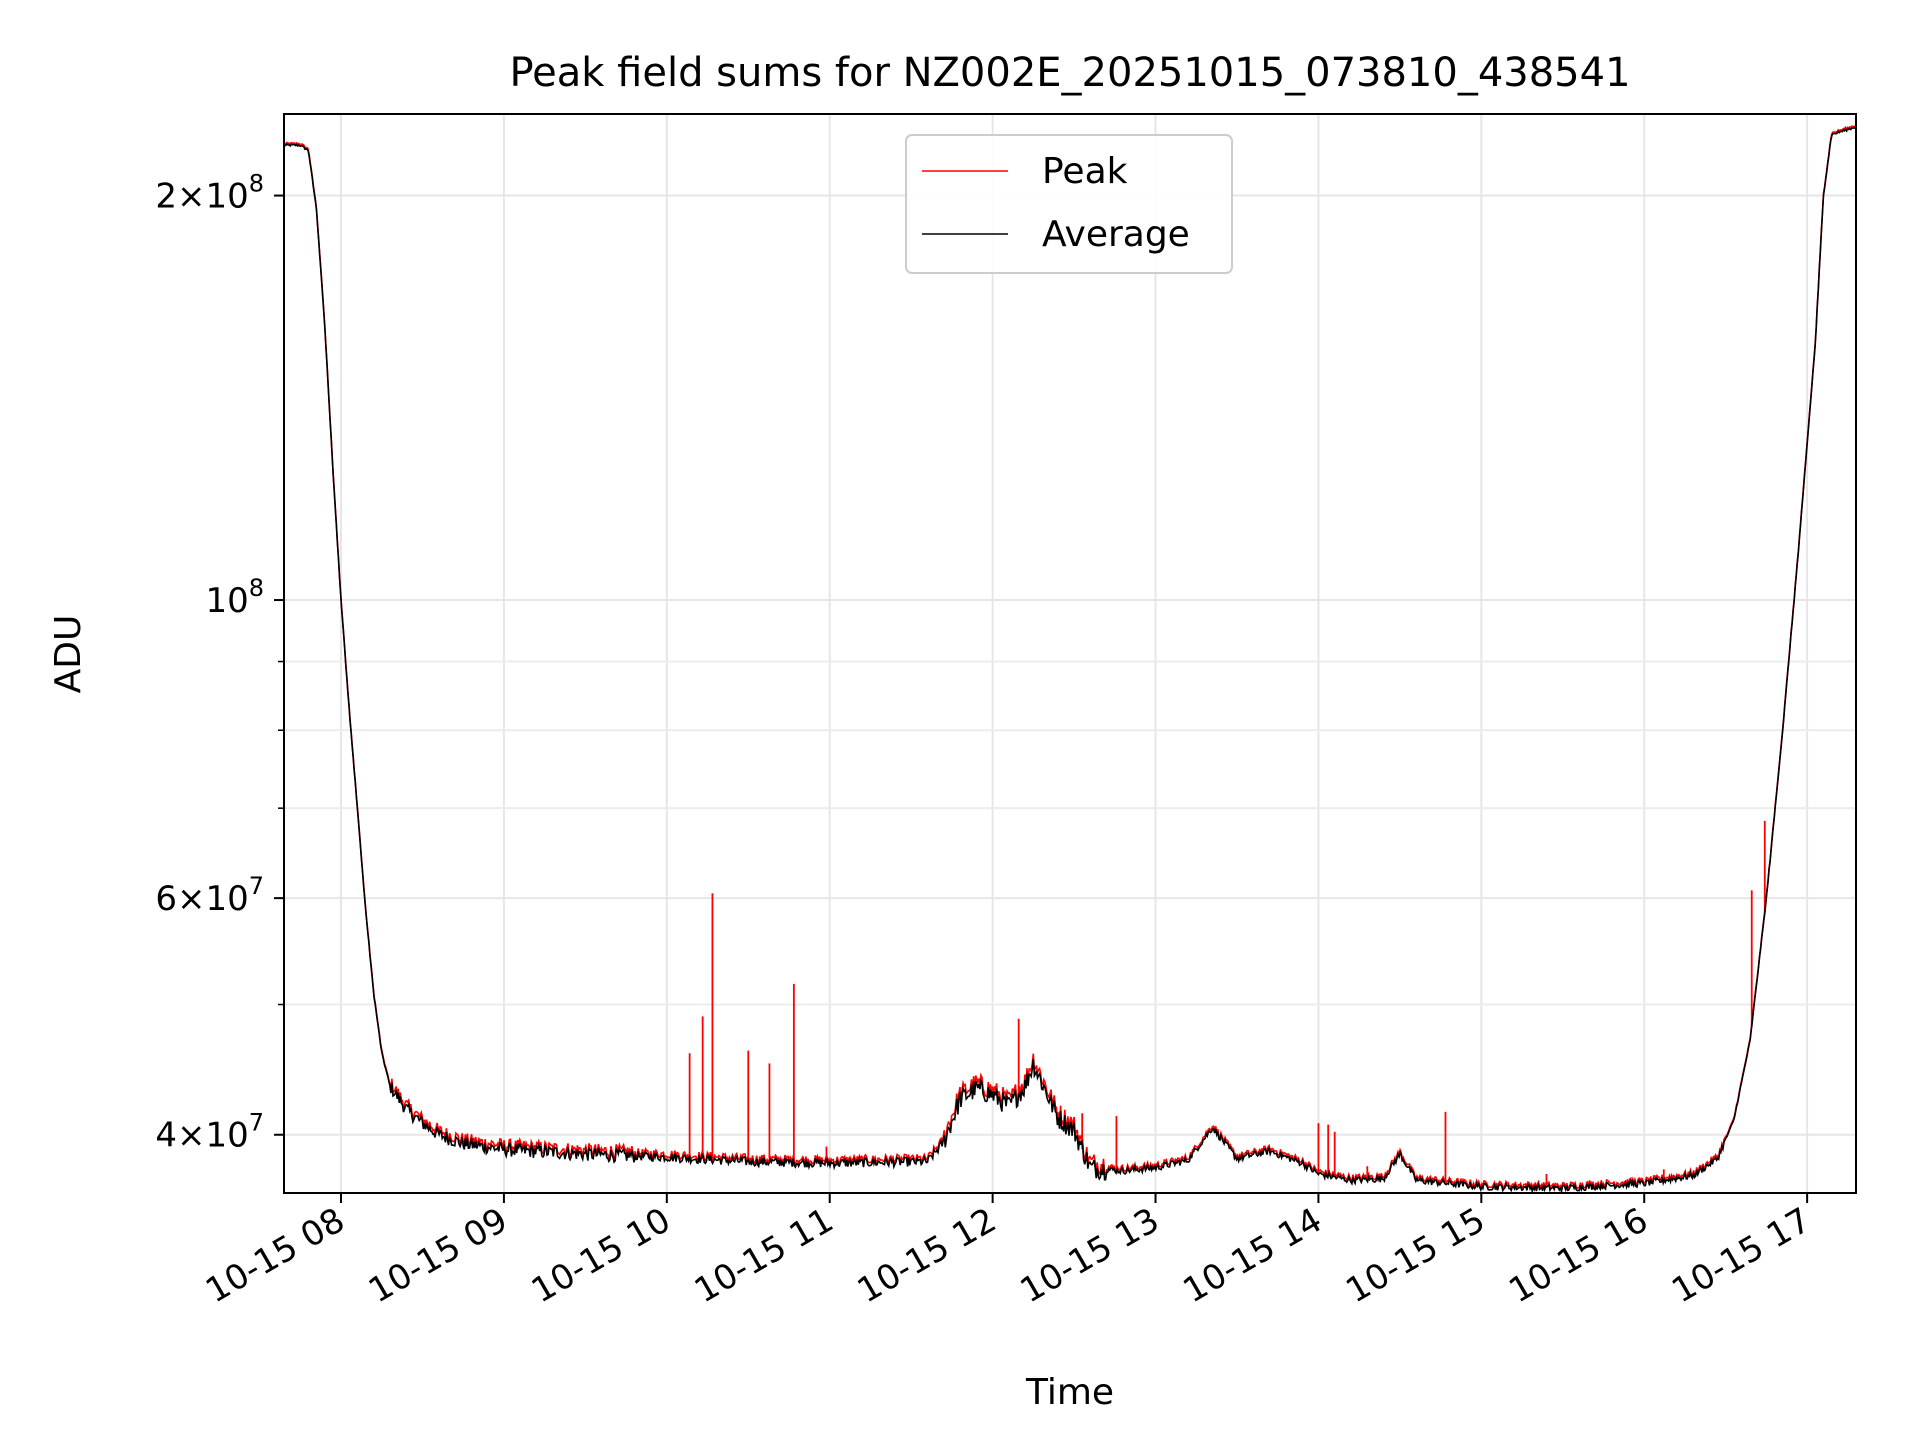  I want to click on y-axis-ticks: 4×107 6×107 108 2×108, so click(219, 663).